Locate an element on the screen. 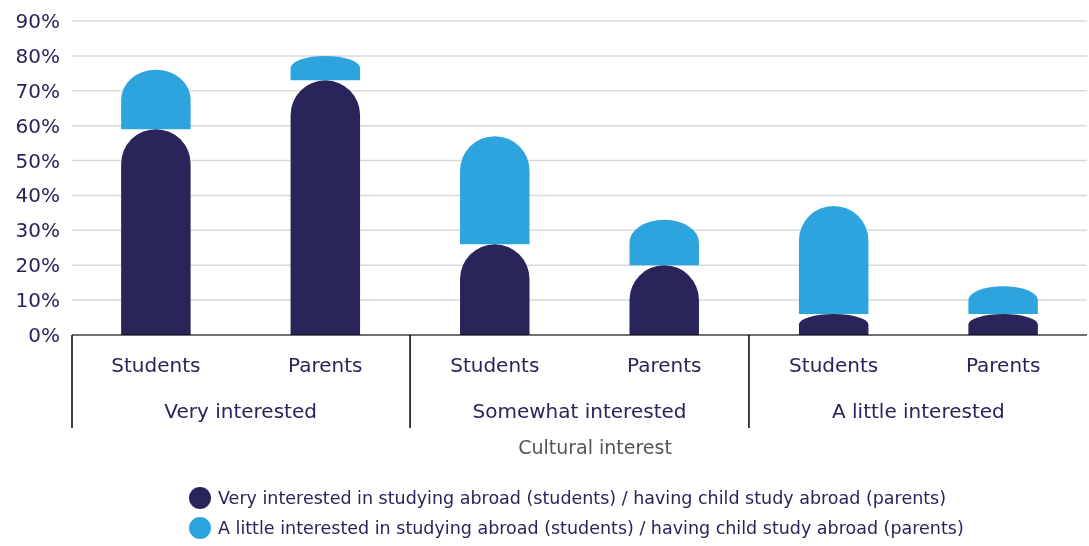 This screenshot has width=1089, height=546. legend-label: Very interested in studying abroad (students) / having child study abroad (parents) is located at coordinates (582, 498).